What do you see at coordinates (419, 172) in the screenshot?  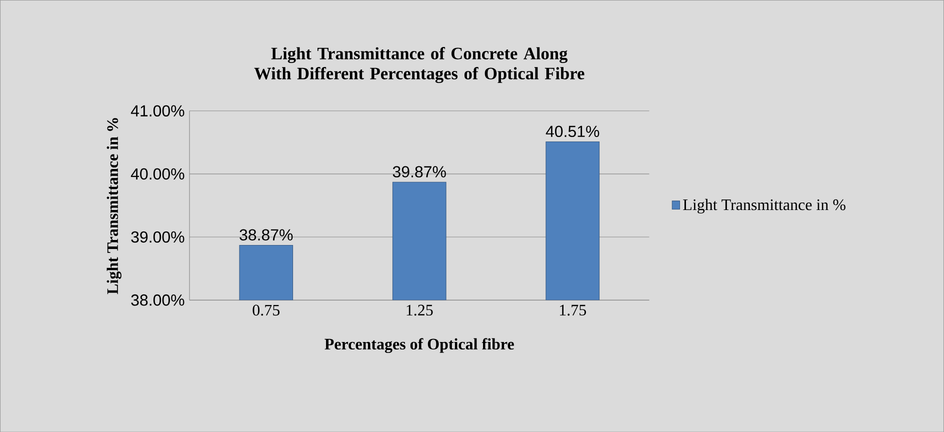 I see `data-label: 39.87%` at bounding box center [419, 172].